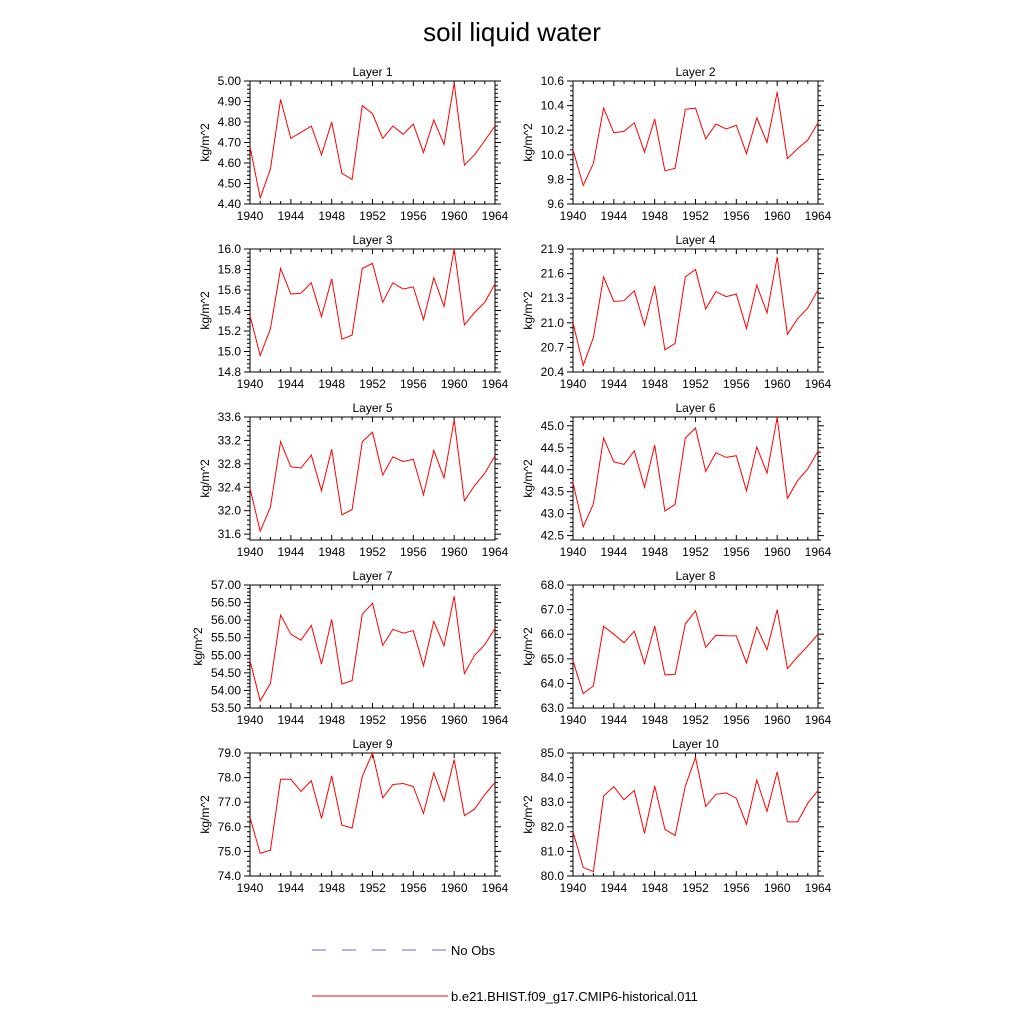 This screenshot has height=1029, width=1024. Describe the element at coordinates (226, 708) in the screenshot. I see `y-tick-label: 53.50` at that location.